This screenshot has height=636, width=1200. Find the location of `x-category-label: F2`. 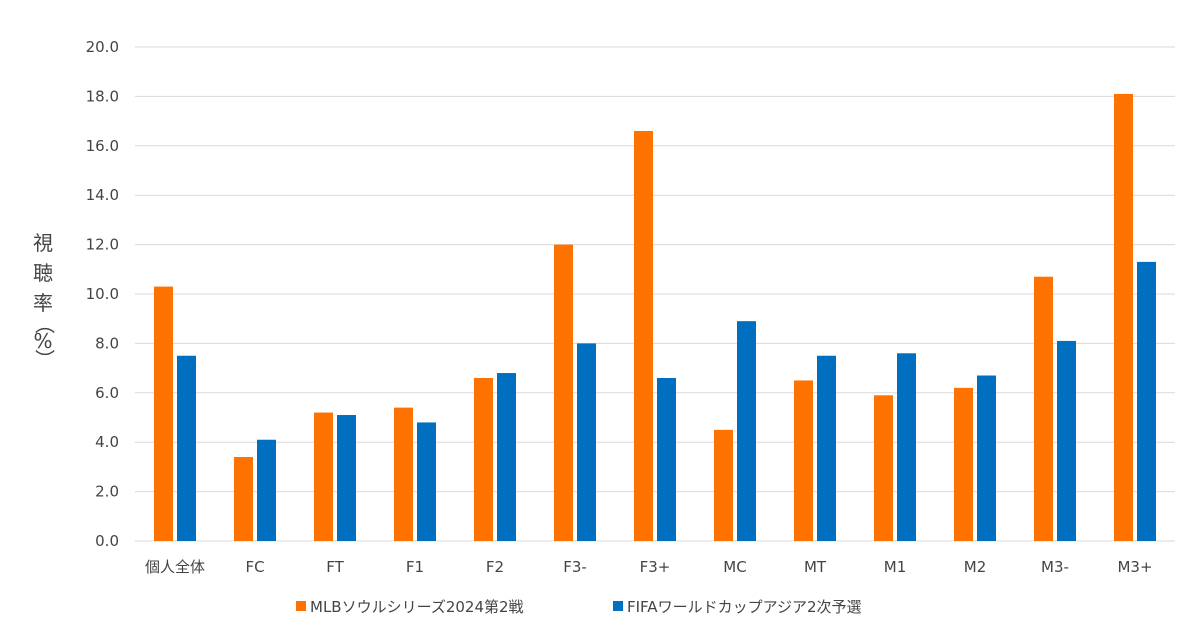

x-category-label: F2 is located at coordinates (495, 567).